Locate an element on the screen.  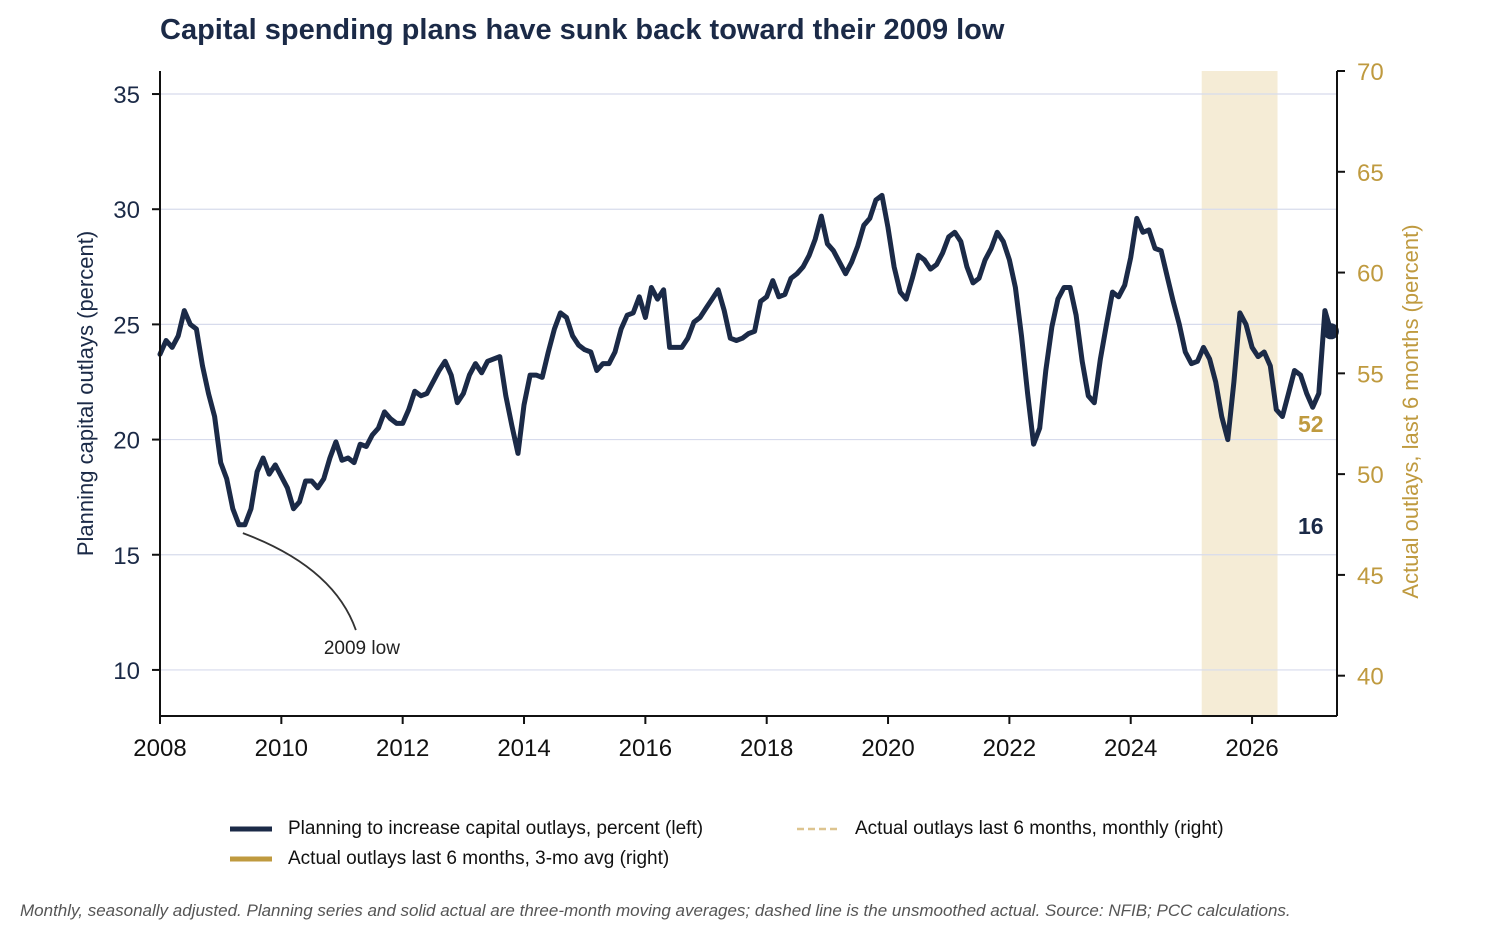
x-tick-label: 2014 is located at coordinates (523, 748).